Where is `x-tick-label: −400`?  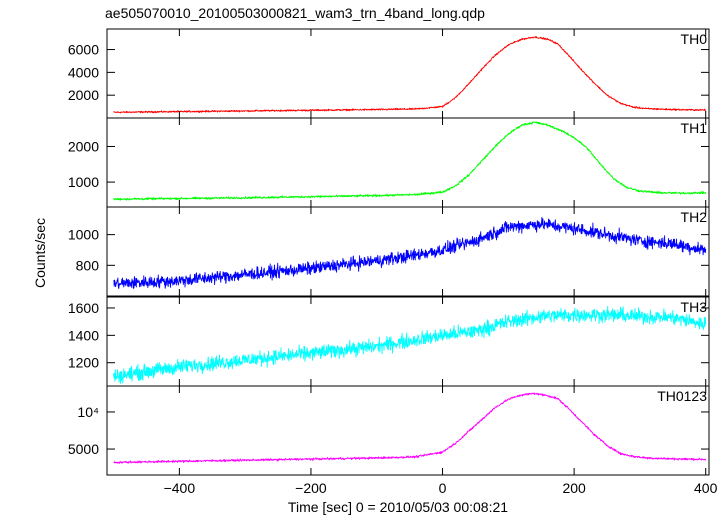
x-tick-label: −400 is located at coordinates (180, 488).